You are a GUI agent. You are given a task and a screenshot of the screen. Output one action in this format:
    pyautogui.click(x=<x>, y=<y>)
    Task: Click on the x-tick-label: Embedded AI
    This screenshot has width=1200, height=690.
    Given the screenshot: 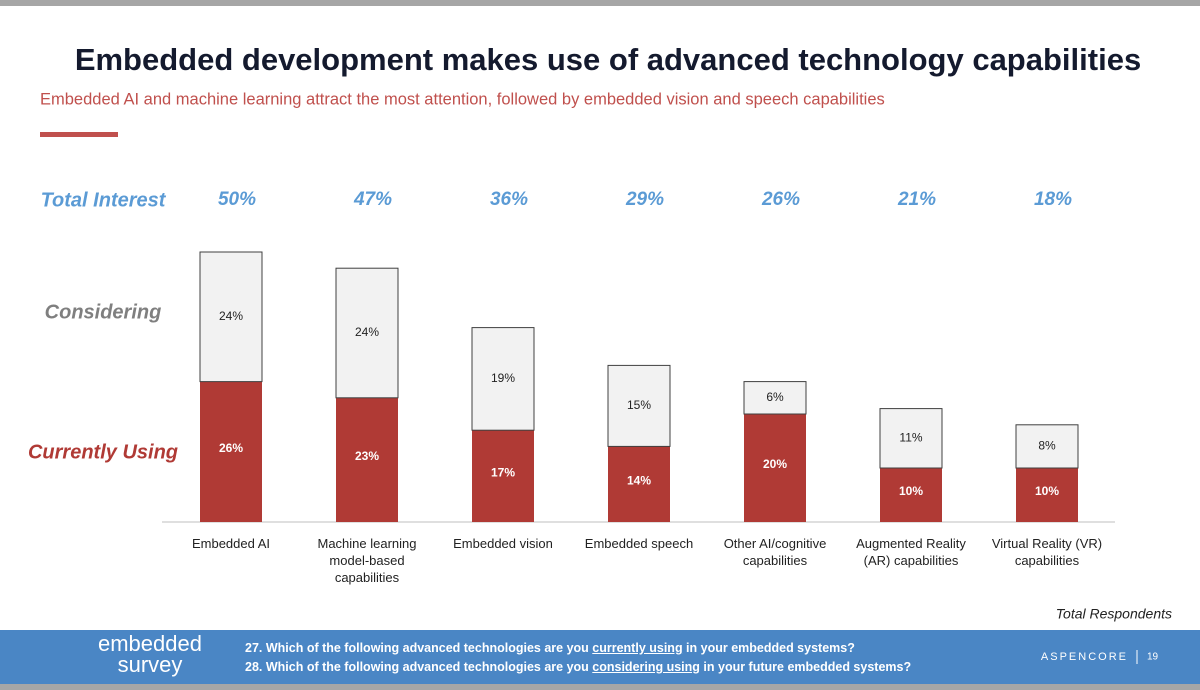 What is the action you would take?
    pyautogui.click(x=231, y=543)
    